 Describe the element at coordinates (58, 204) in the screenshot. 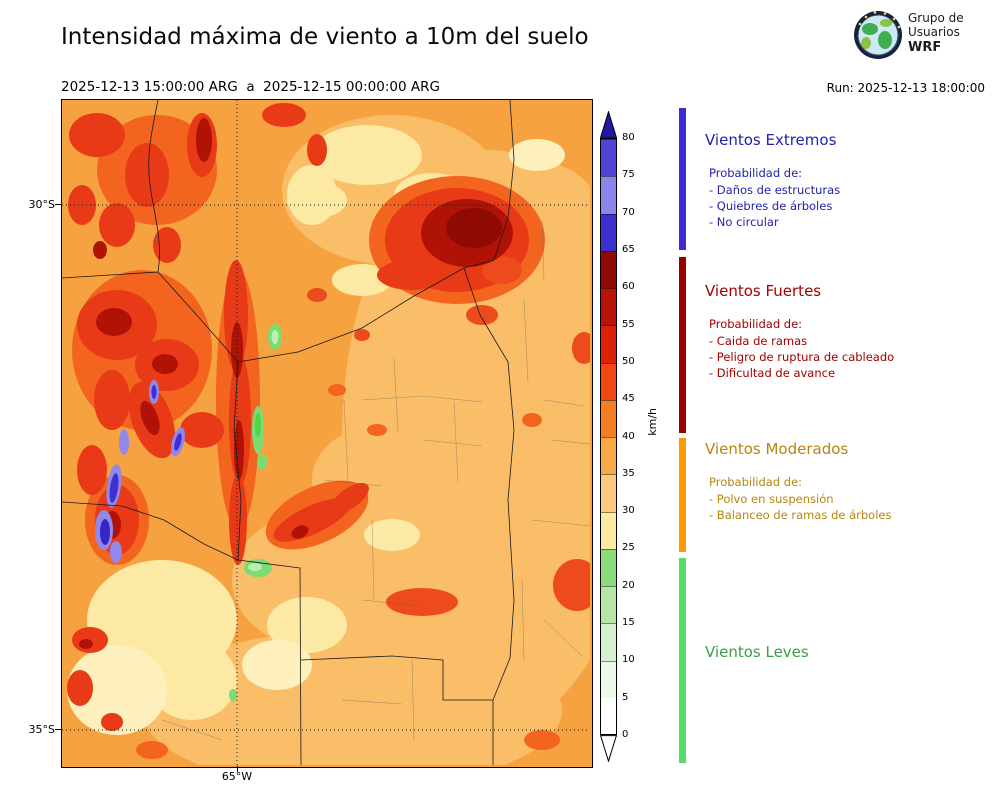

I see `y-tick-30s` at that location.